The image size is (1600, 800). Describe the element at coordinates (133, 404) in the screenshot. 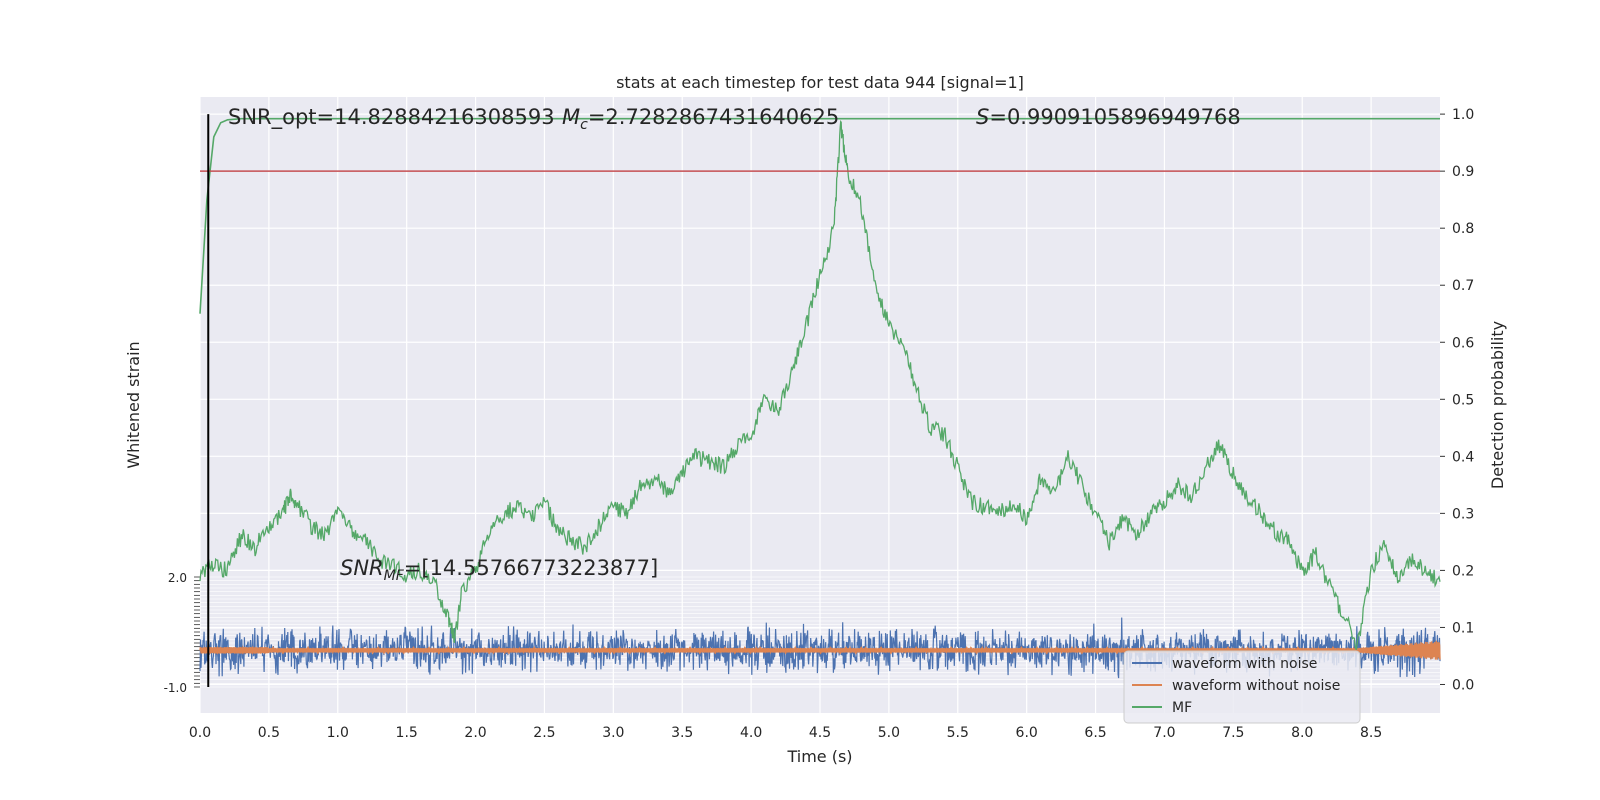

I see `y-left-axis-label: Whitened strain` at that location.